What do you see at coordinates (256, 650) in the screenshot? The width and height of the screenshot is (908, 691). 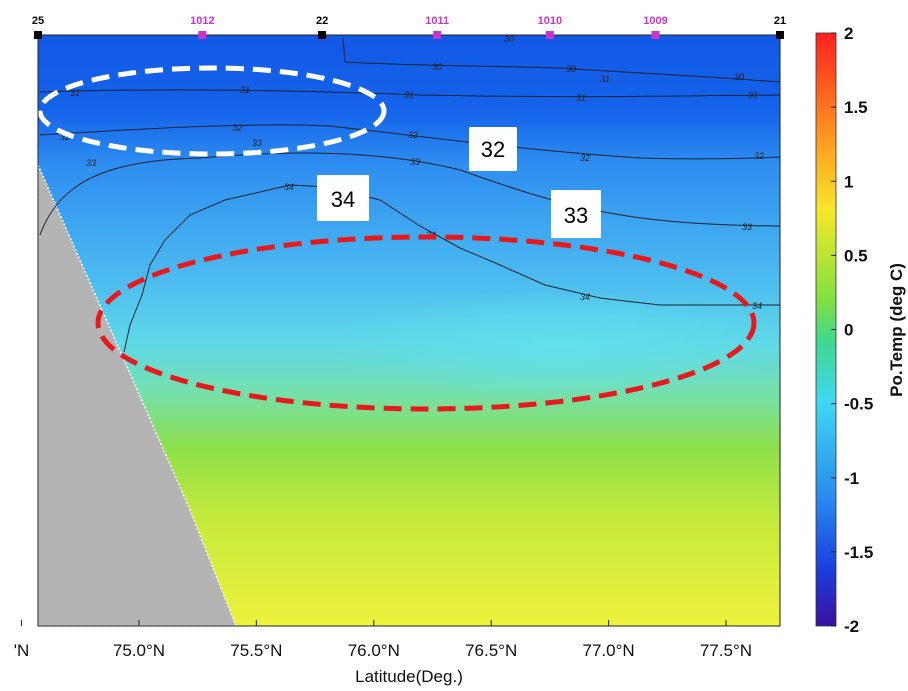 I see `x-tick-label: 75.5°N` at bounding box center [256, 650].